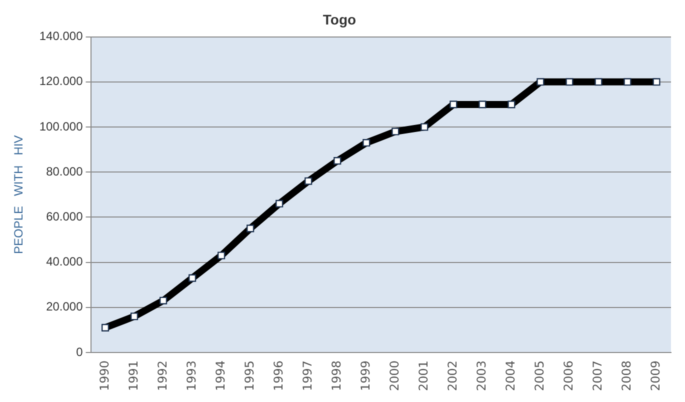  I want to click on y-tick-label: 40.000, so click(65, 261).